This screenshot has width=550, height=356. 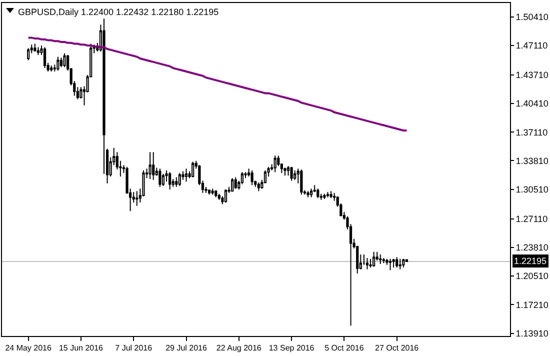 I want to click on chart-title: GBPUSD,Daily 1.22400 1.22432 1.22180 1.22195, so click(x=118, y=12).